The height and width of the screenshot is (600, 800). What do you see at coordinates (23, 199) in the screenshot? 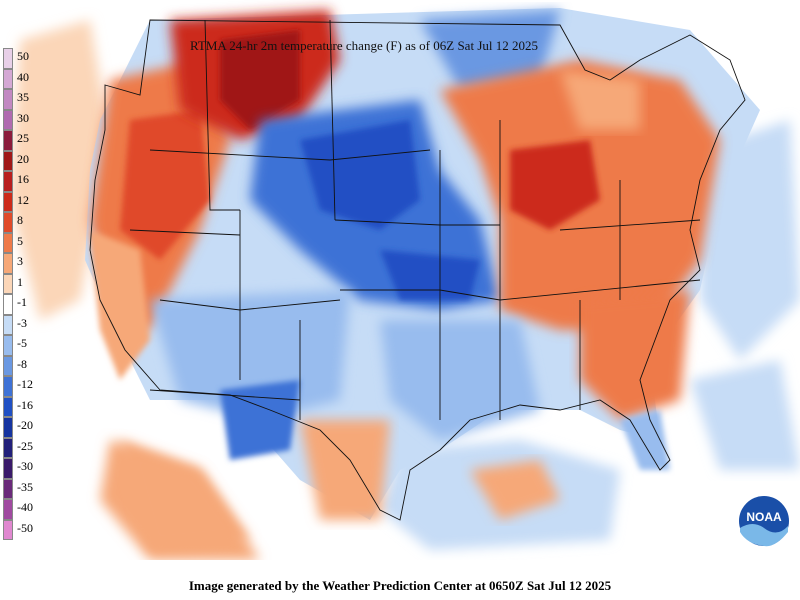
I see `legend-label: 12` at bounding box center [23, 199].